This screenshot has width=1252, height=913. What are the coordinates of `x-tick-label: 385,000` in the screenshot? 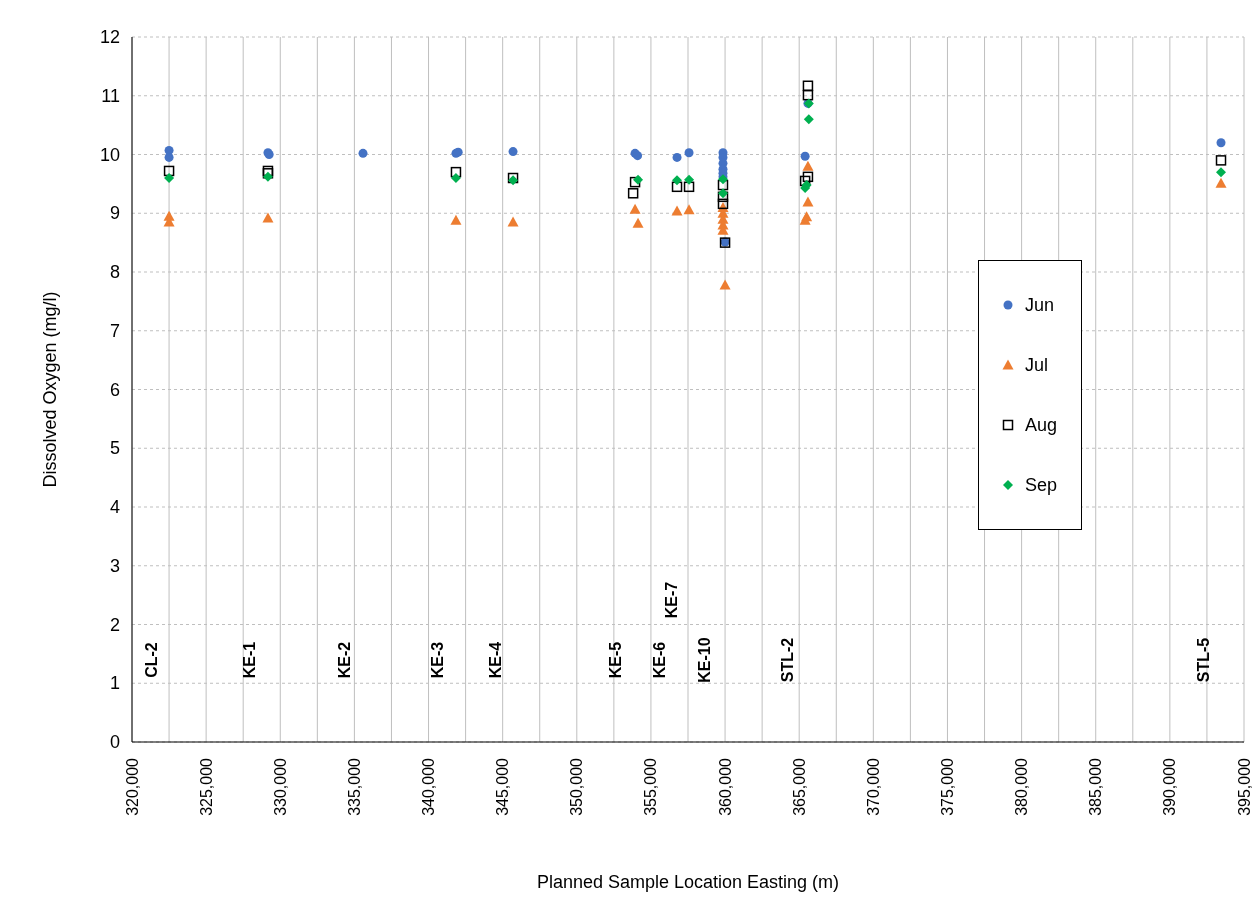 It's located at (1096, 786).